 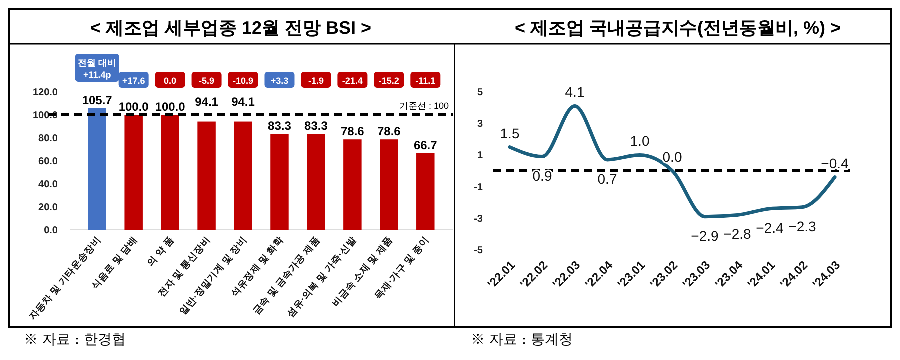 What do you see at coordinates (389, 81) in the screenshot?
I see `text: -15.2` at bounding box center [389, 81].